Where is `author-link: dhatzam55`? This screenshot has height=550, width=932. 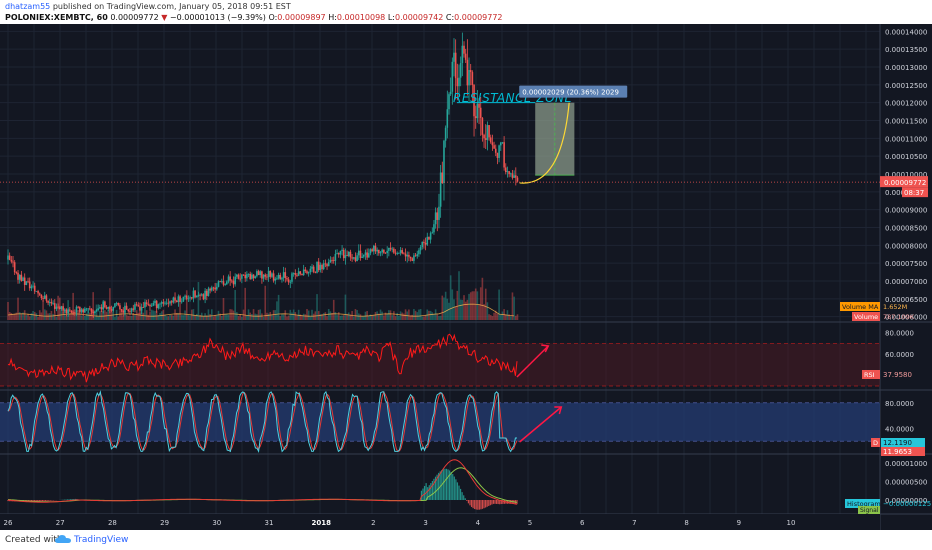
author-link: dhatzam55 is located at coordinates (28, 6).